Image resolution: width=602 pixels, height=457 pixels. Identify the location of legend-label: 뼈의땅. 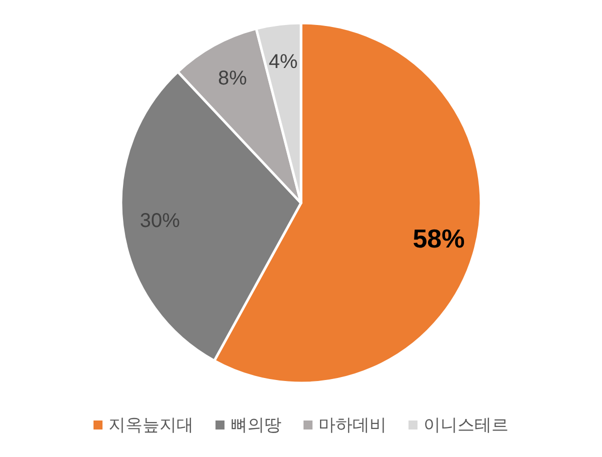
(256, 425).